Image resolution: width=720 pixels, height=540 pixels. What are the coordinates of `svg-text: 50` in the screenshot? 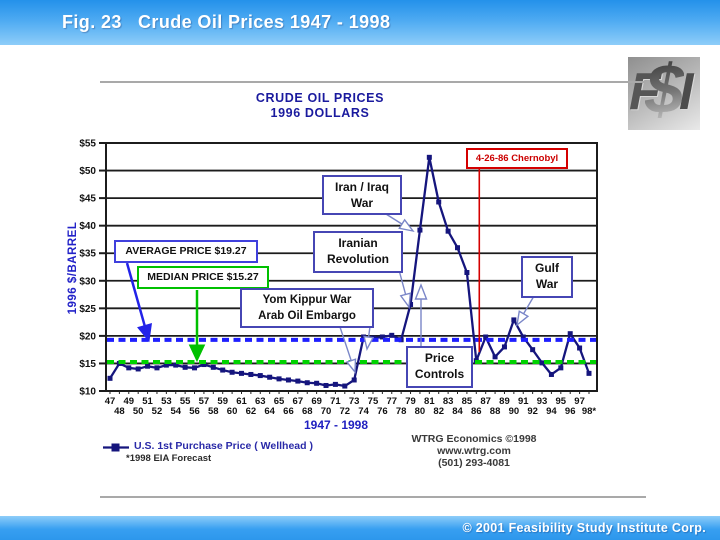 It's located at (138, 411).